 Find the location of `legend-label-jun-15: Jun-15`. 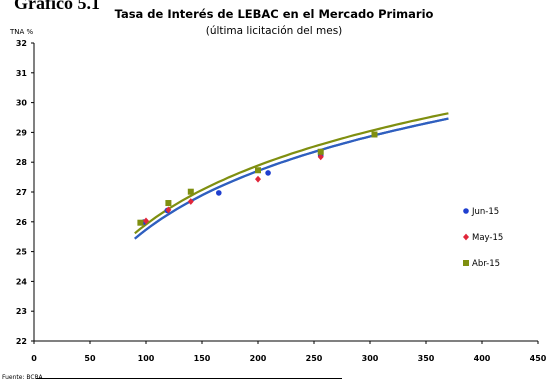

legend-label-jun-15: Jun-15 is located at coordinates (485, 212).